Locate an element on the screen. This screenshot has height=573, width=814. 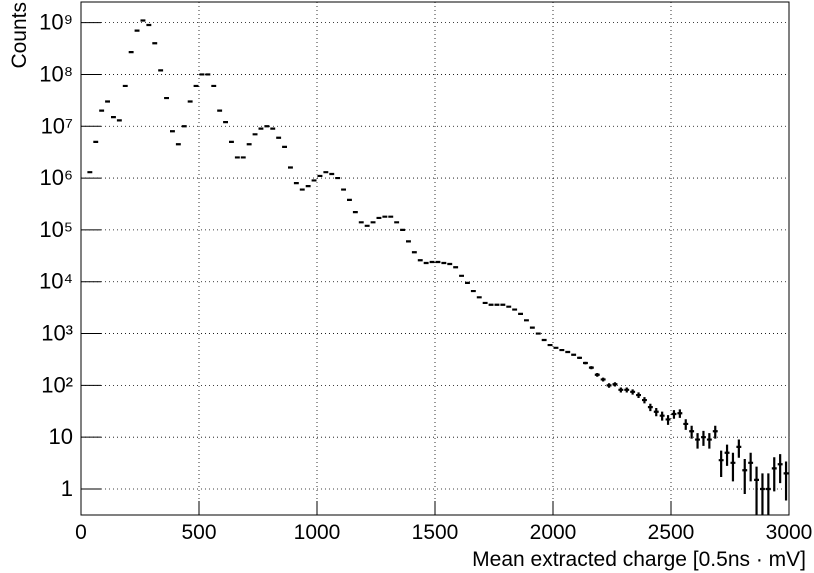
y-tick-label: 10⁹ is located at coordinates (56, 22).